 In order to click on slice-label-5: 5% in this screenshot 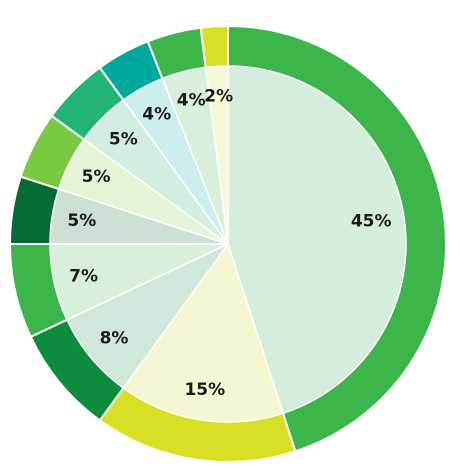, I will do `click(81, 221)`.